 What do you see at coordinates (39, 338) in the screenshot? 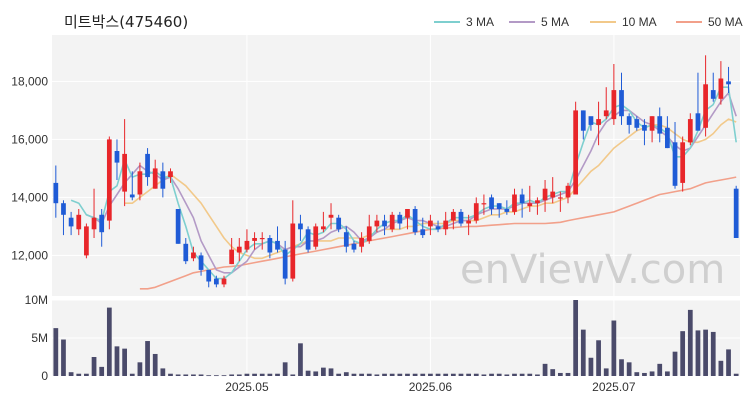
I see `volume-tick-label: 5M` at bounding box center [39, 338].